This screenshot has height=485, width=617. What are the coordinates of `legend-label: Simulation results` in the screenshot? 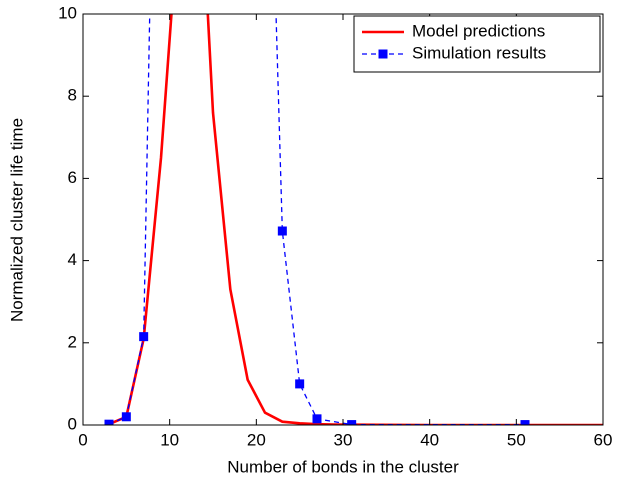 It's located at (479, 52).